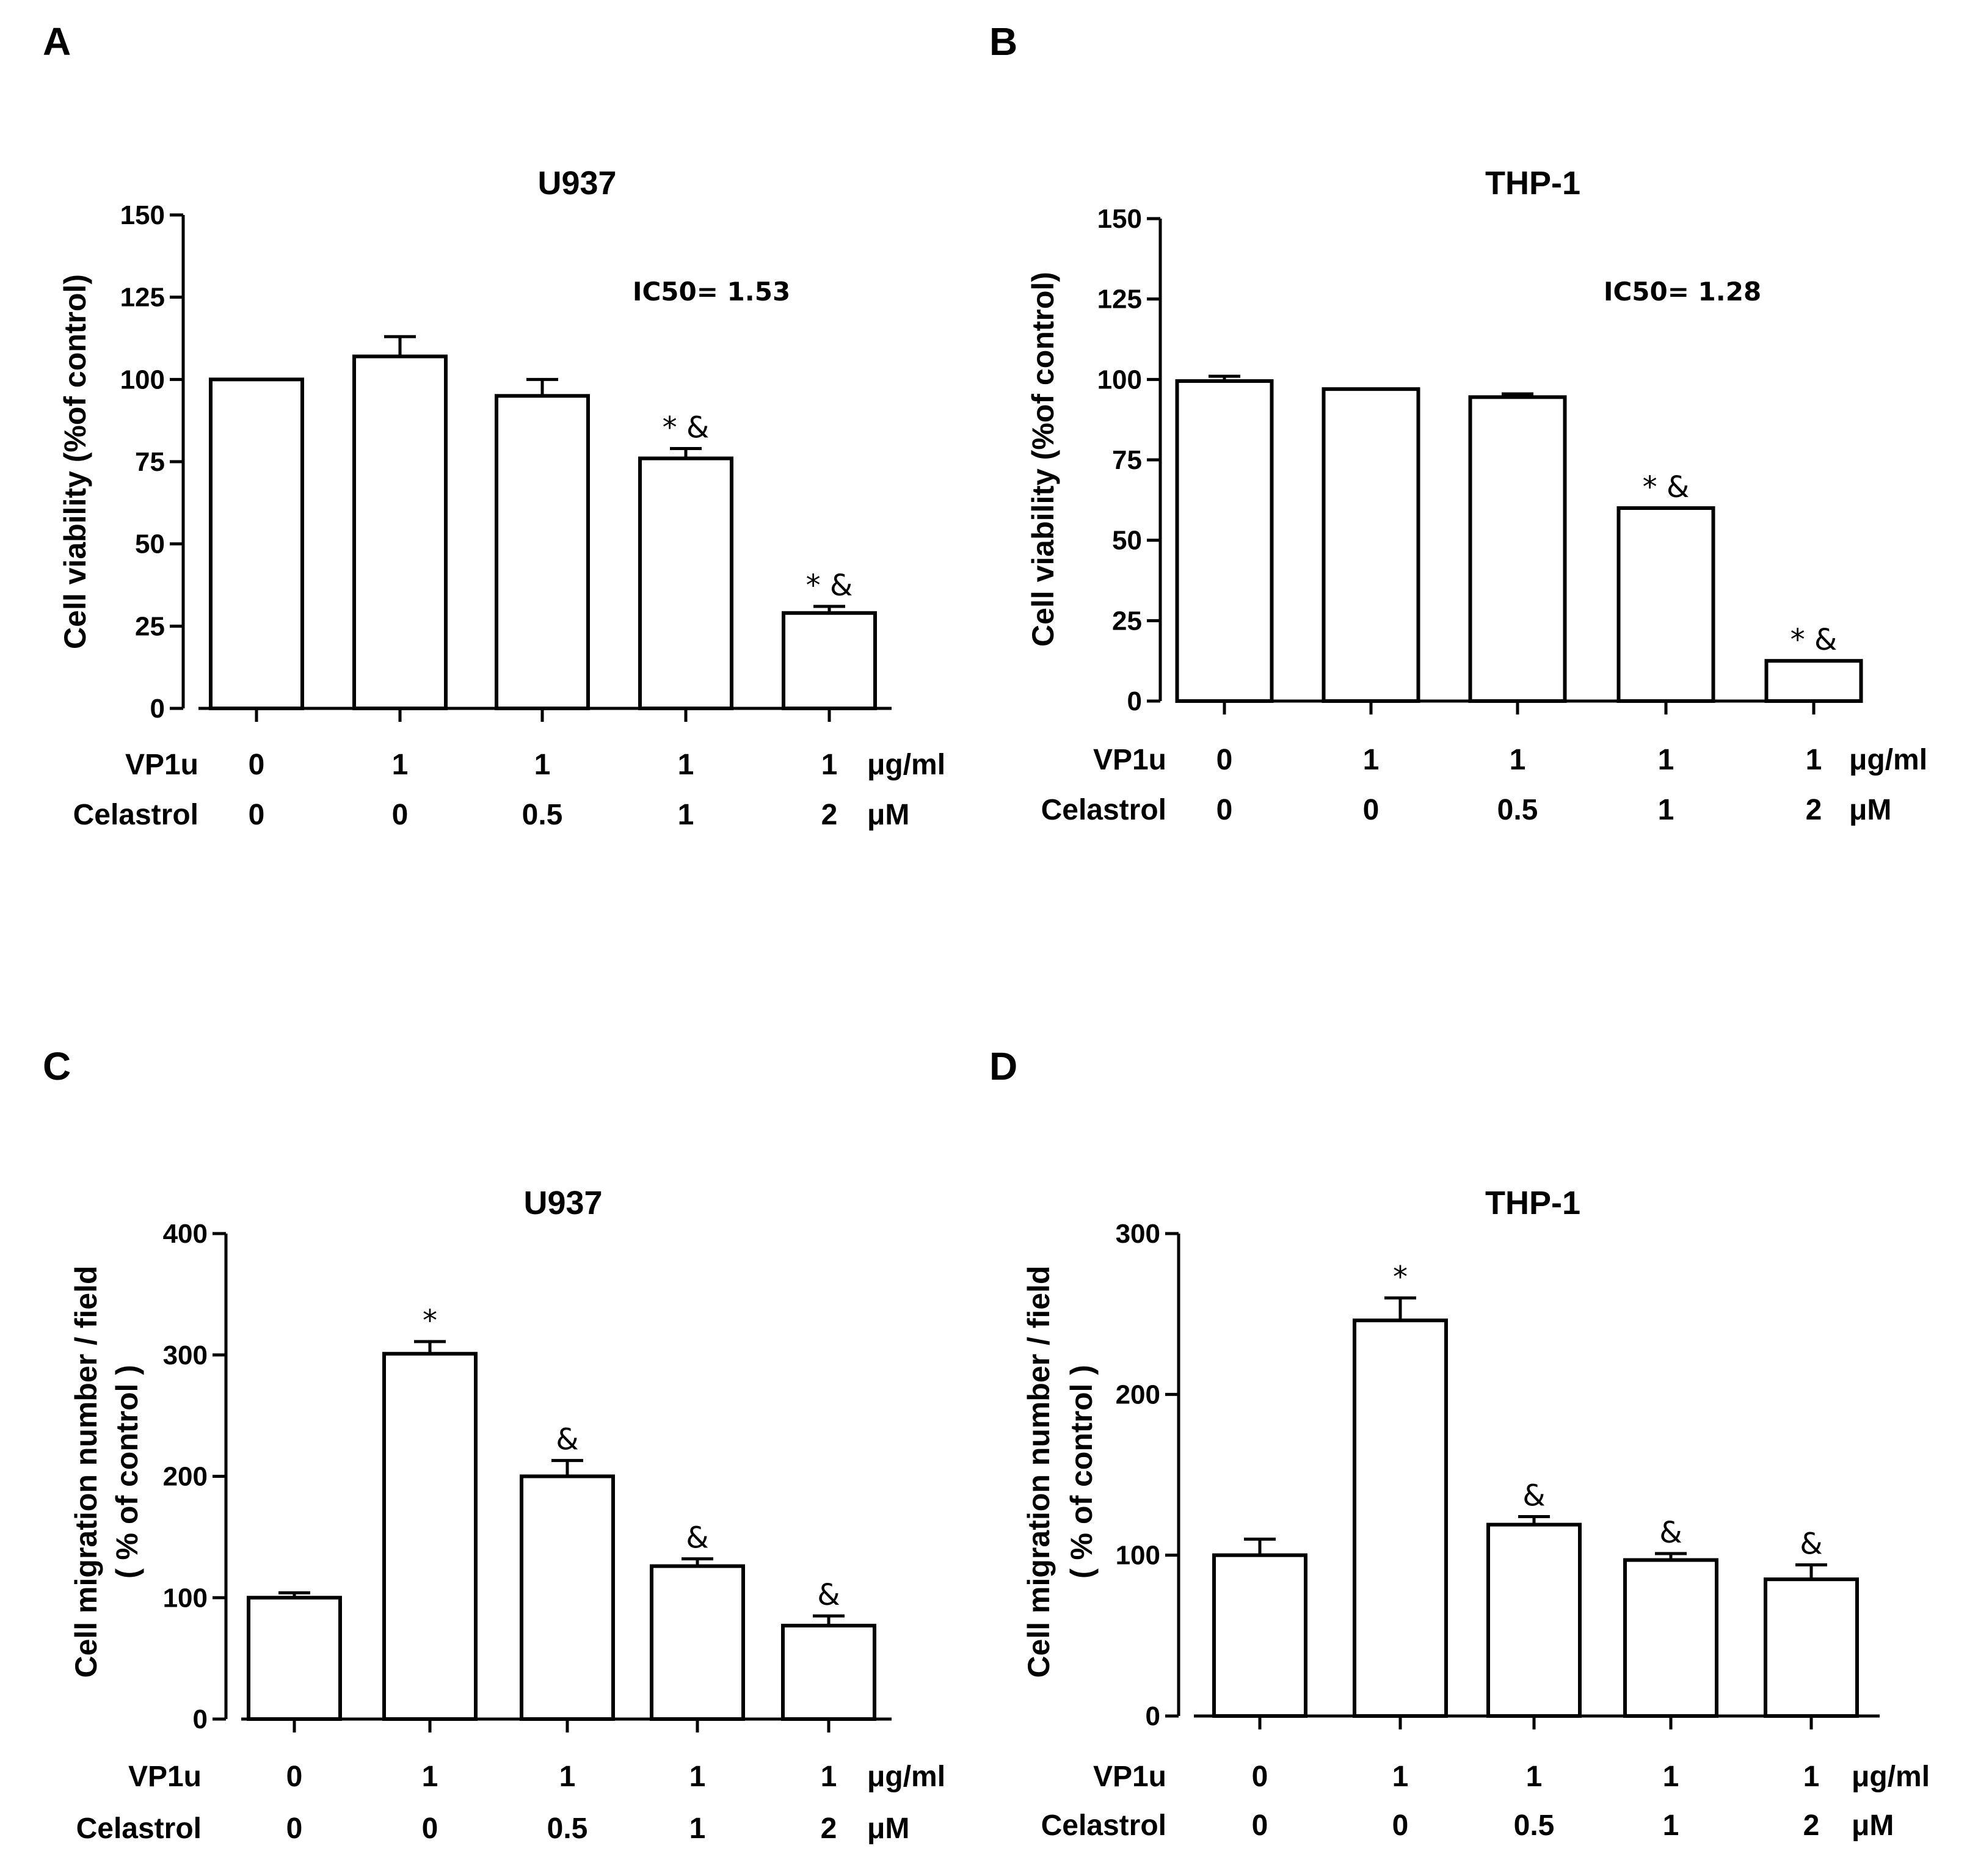  What do you see at coordinates (1138, 1394) in the screenshot?
I see `y-tick-label: 200` at bounding box center [1138, 1394].